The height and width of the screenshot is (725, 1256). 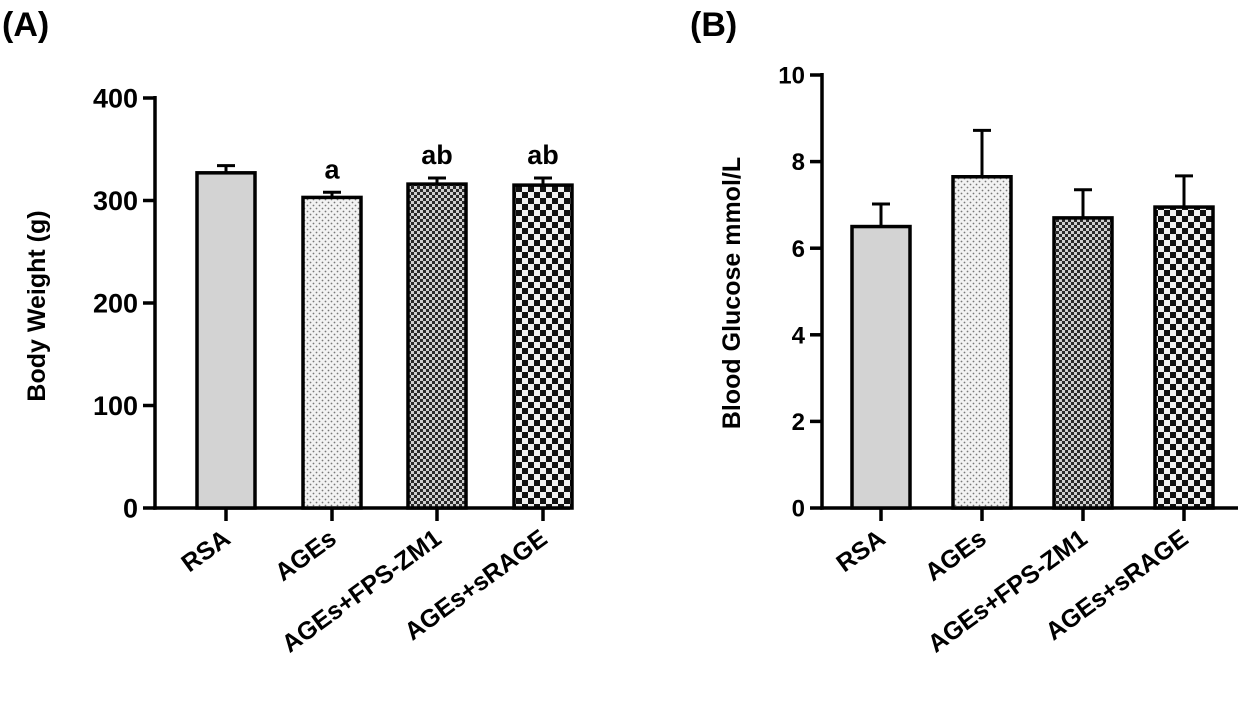 I want to click on panel-a-category-label-2: AGEs, so click(x=306, y=555).